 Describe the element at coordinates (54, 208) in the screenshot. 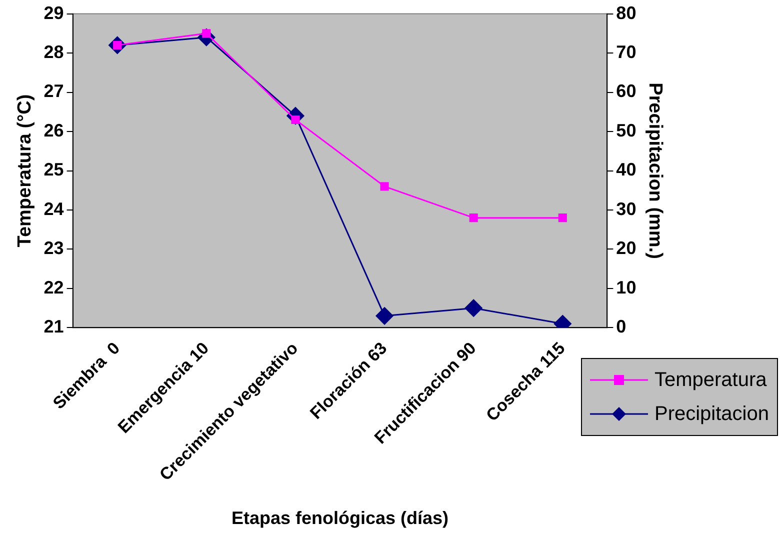

I see `y-tick-label: 24` at that location.